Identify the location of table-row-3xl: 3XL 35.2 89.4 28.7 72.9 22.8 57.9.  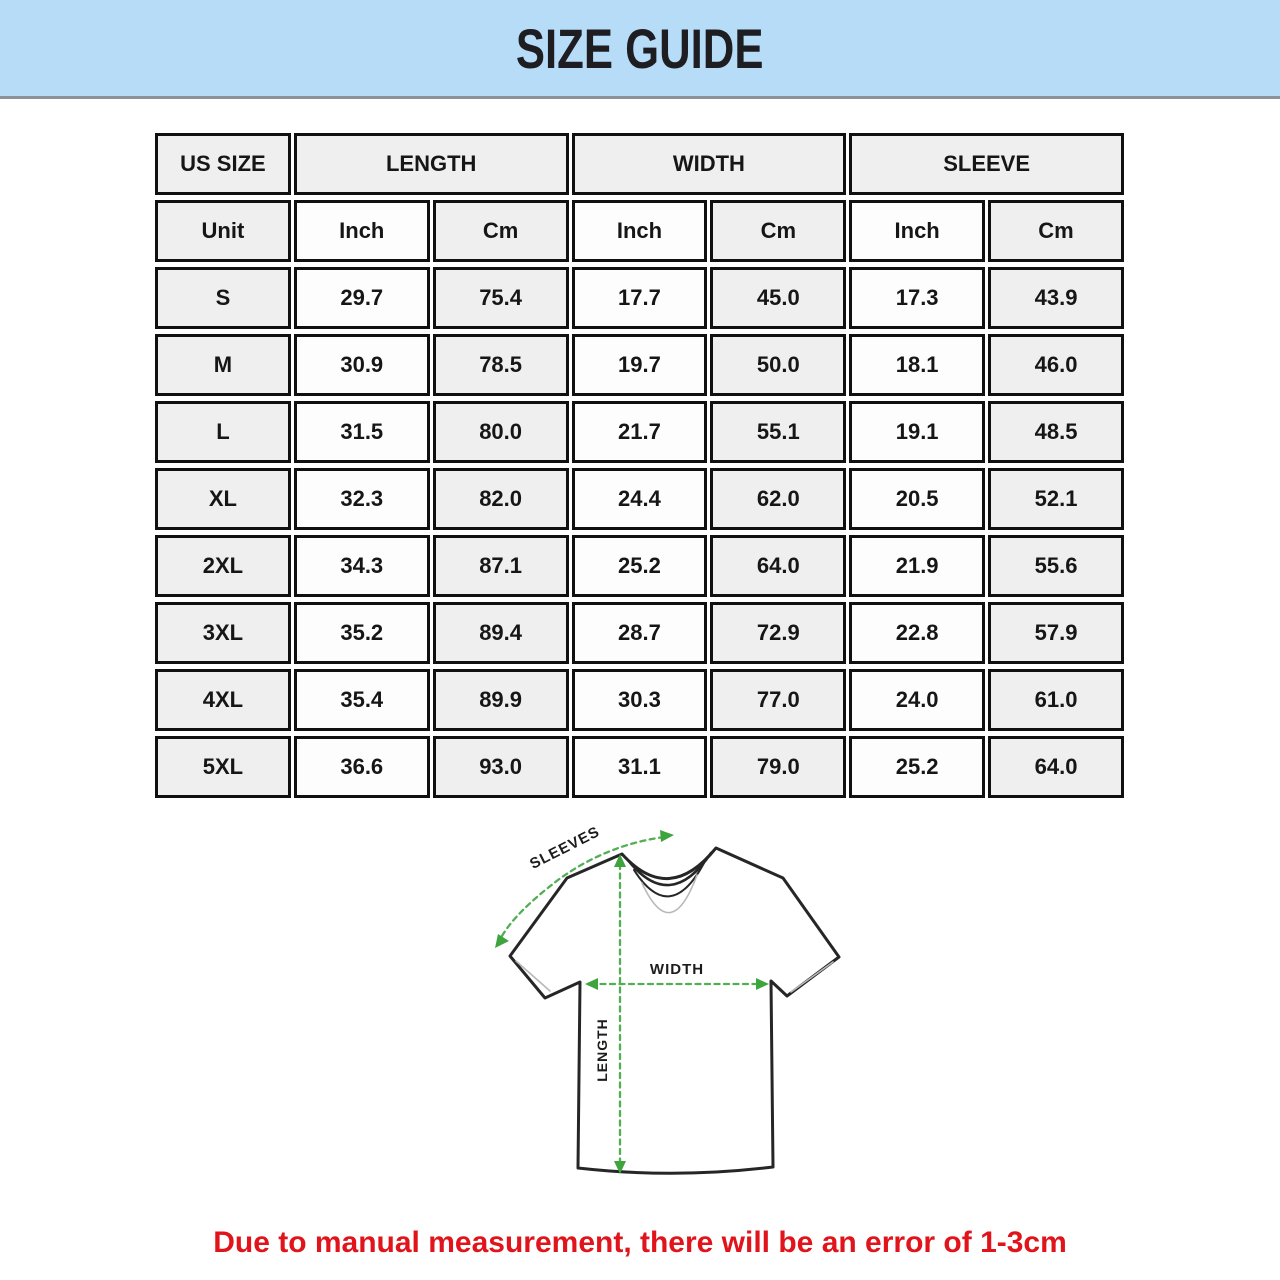
(639, 633).